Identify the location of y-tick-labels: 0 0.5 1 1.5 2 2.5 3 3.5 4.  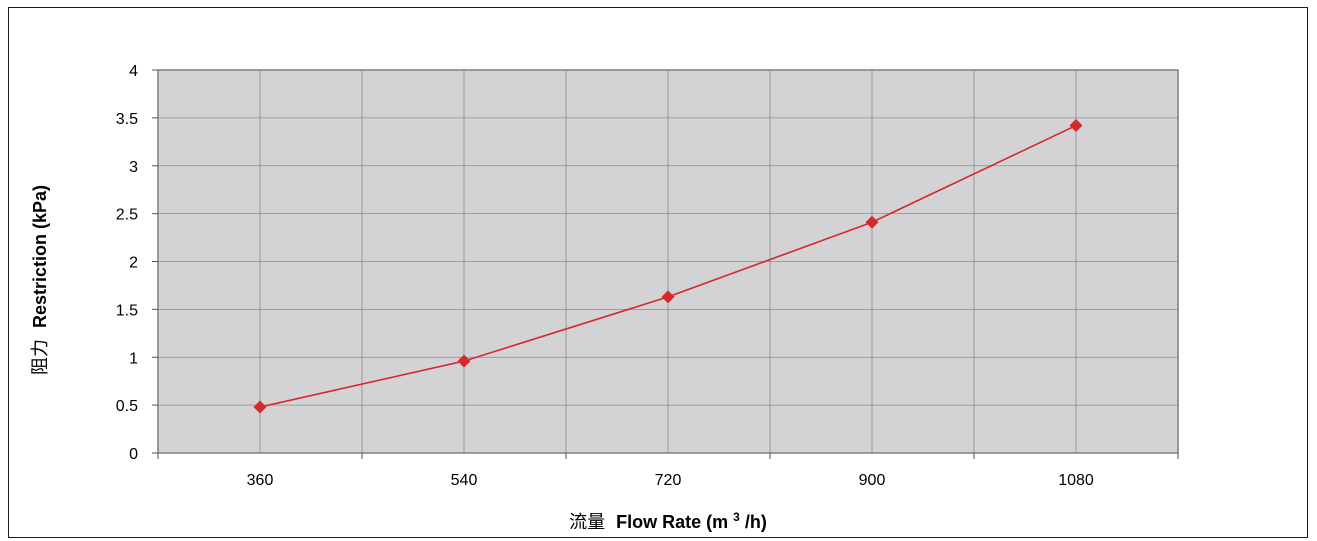
(127, 263).